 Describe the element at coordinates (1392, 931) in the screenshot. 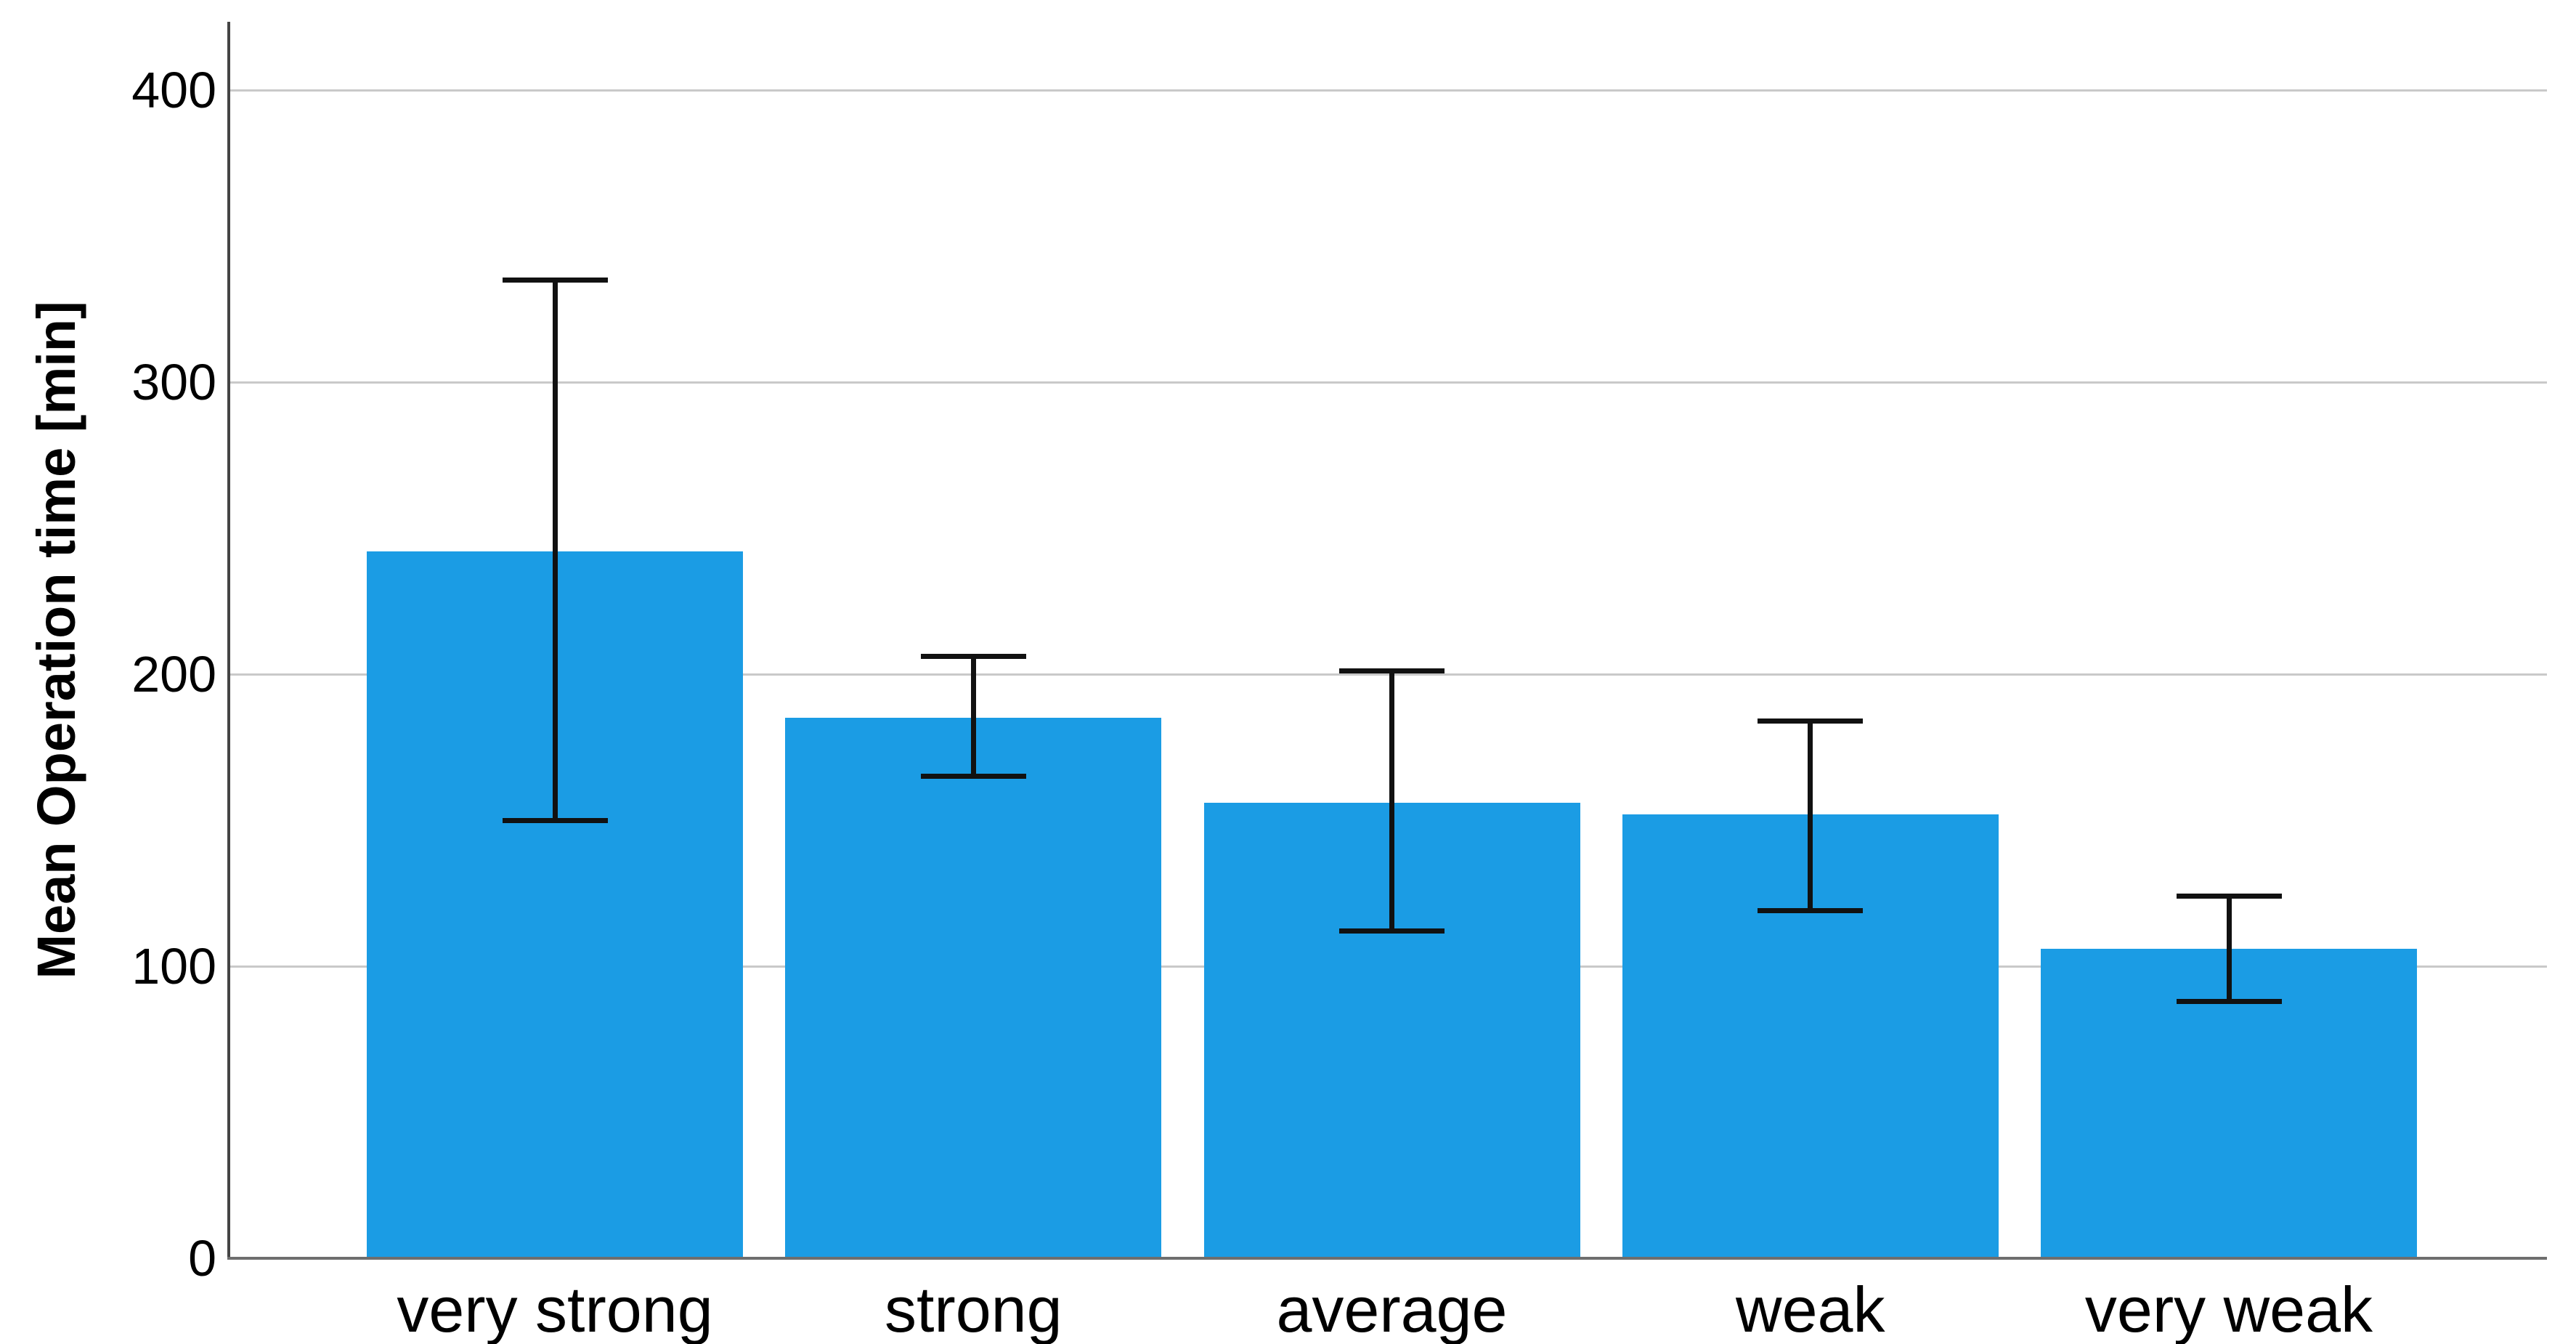

I see `error-bar-cap-bottom-average` at that location.